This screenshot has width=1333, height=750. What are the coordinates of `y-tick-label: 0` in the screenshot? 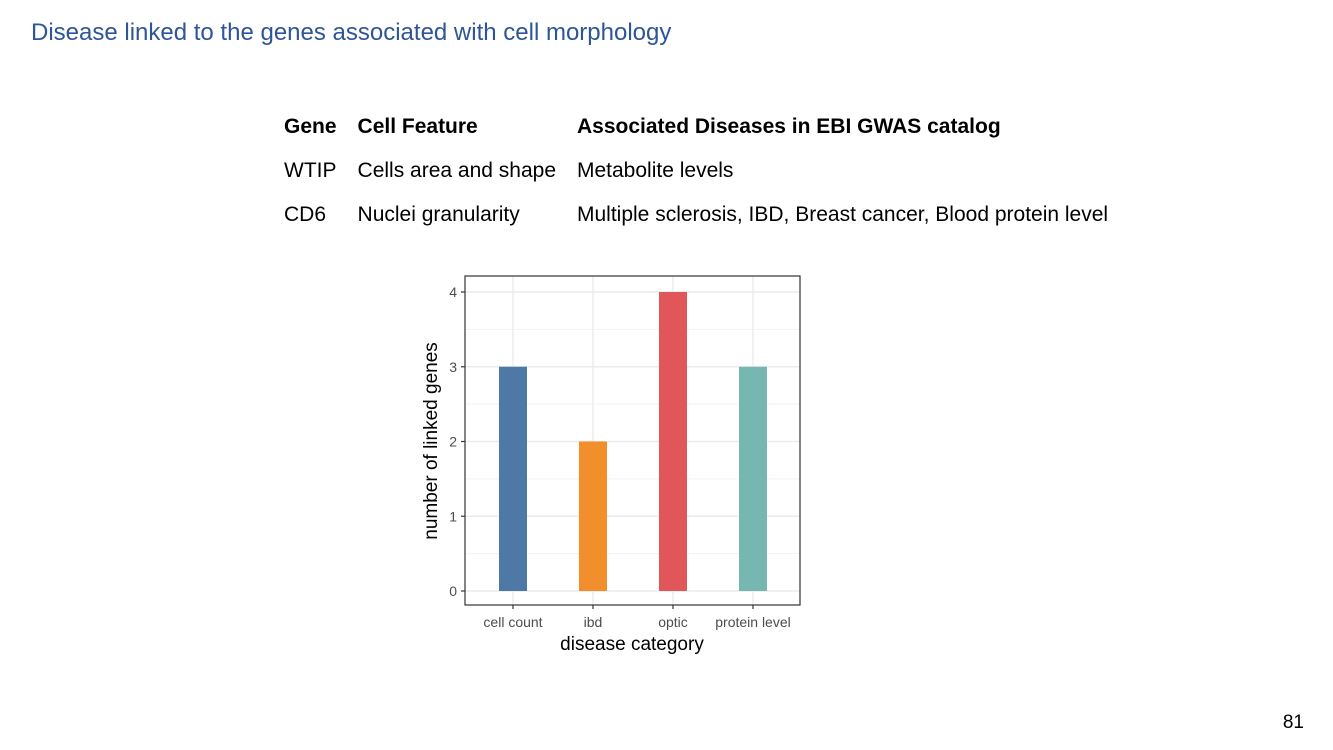 It's located at (453, 591).